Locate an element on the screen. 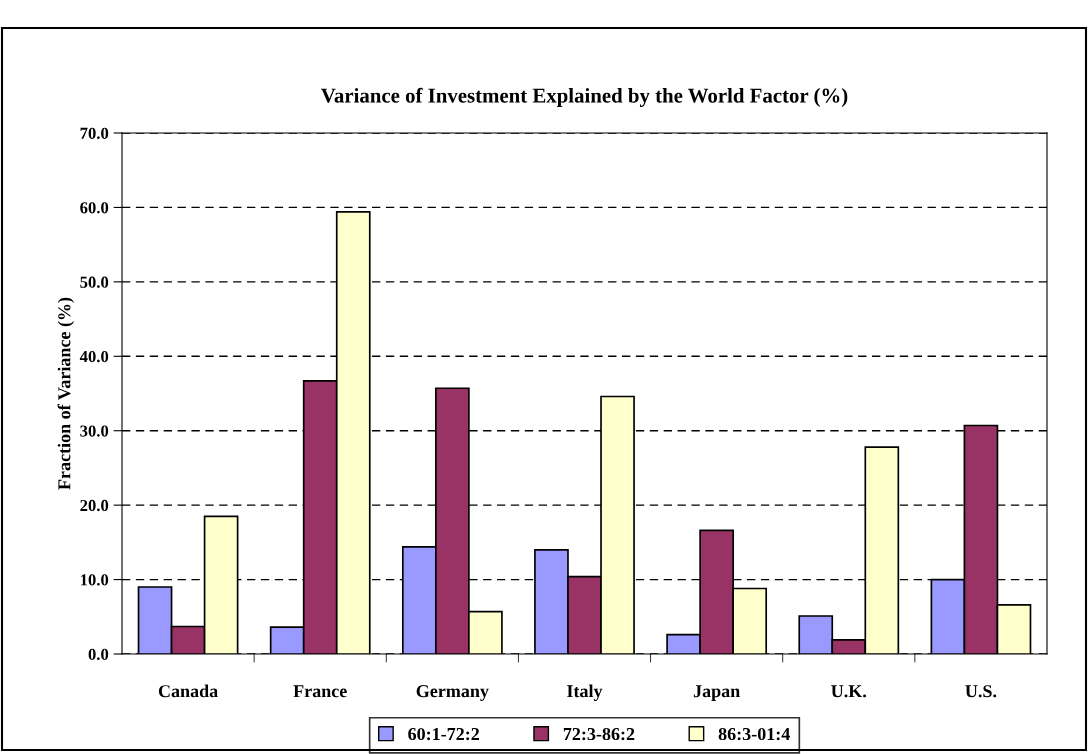 Image resolution: width=1090 pixels, height=754 pixels. x-tick-label: France is located at coordinates (320, 691).